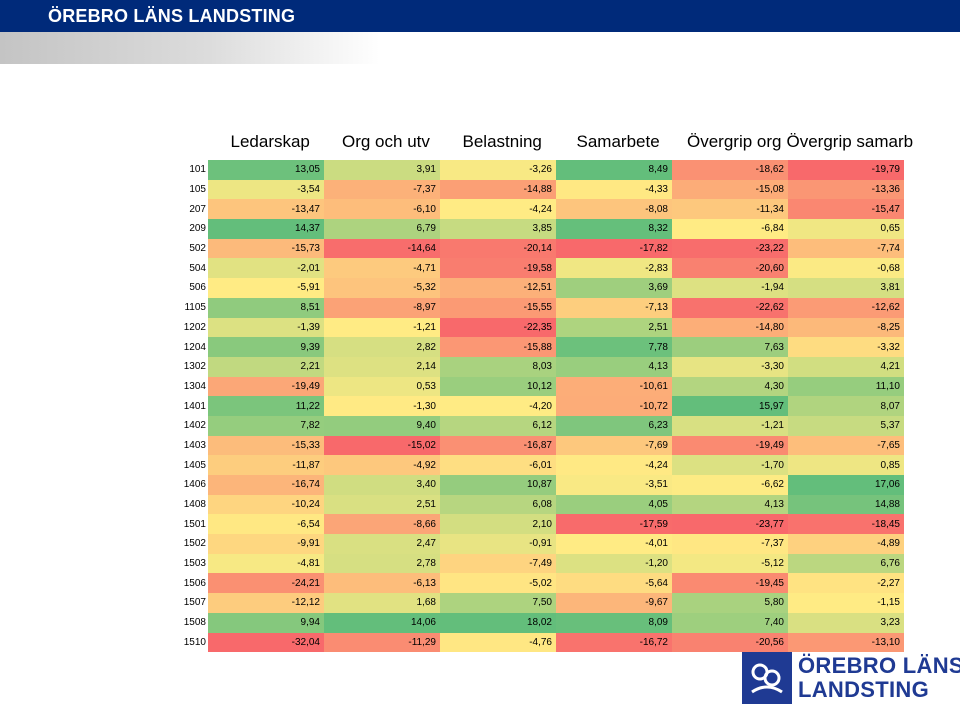  What do you see at coordinates (846, 622) in the screenshot?
I see `heatmap-cell: 3,23` at bounding box center [846, 622].